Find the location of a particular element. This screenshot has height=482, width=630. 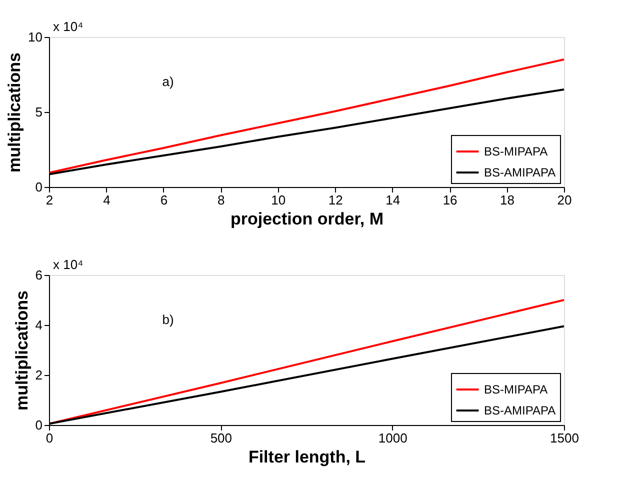

x-tick-label: 12 is located at coordinates (335, 200).